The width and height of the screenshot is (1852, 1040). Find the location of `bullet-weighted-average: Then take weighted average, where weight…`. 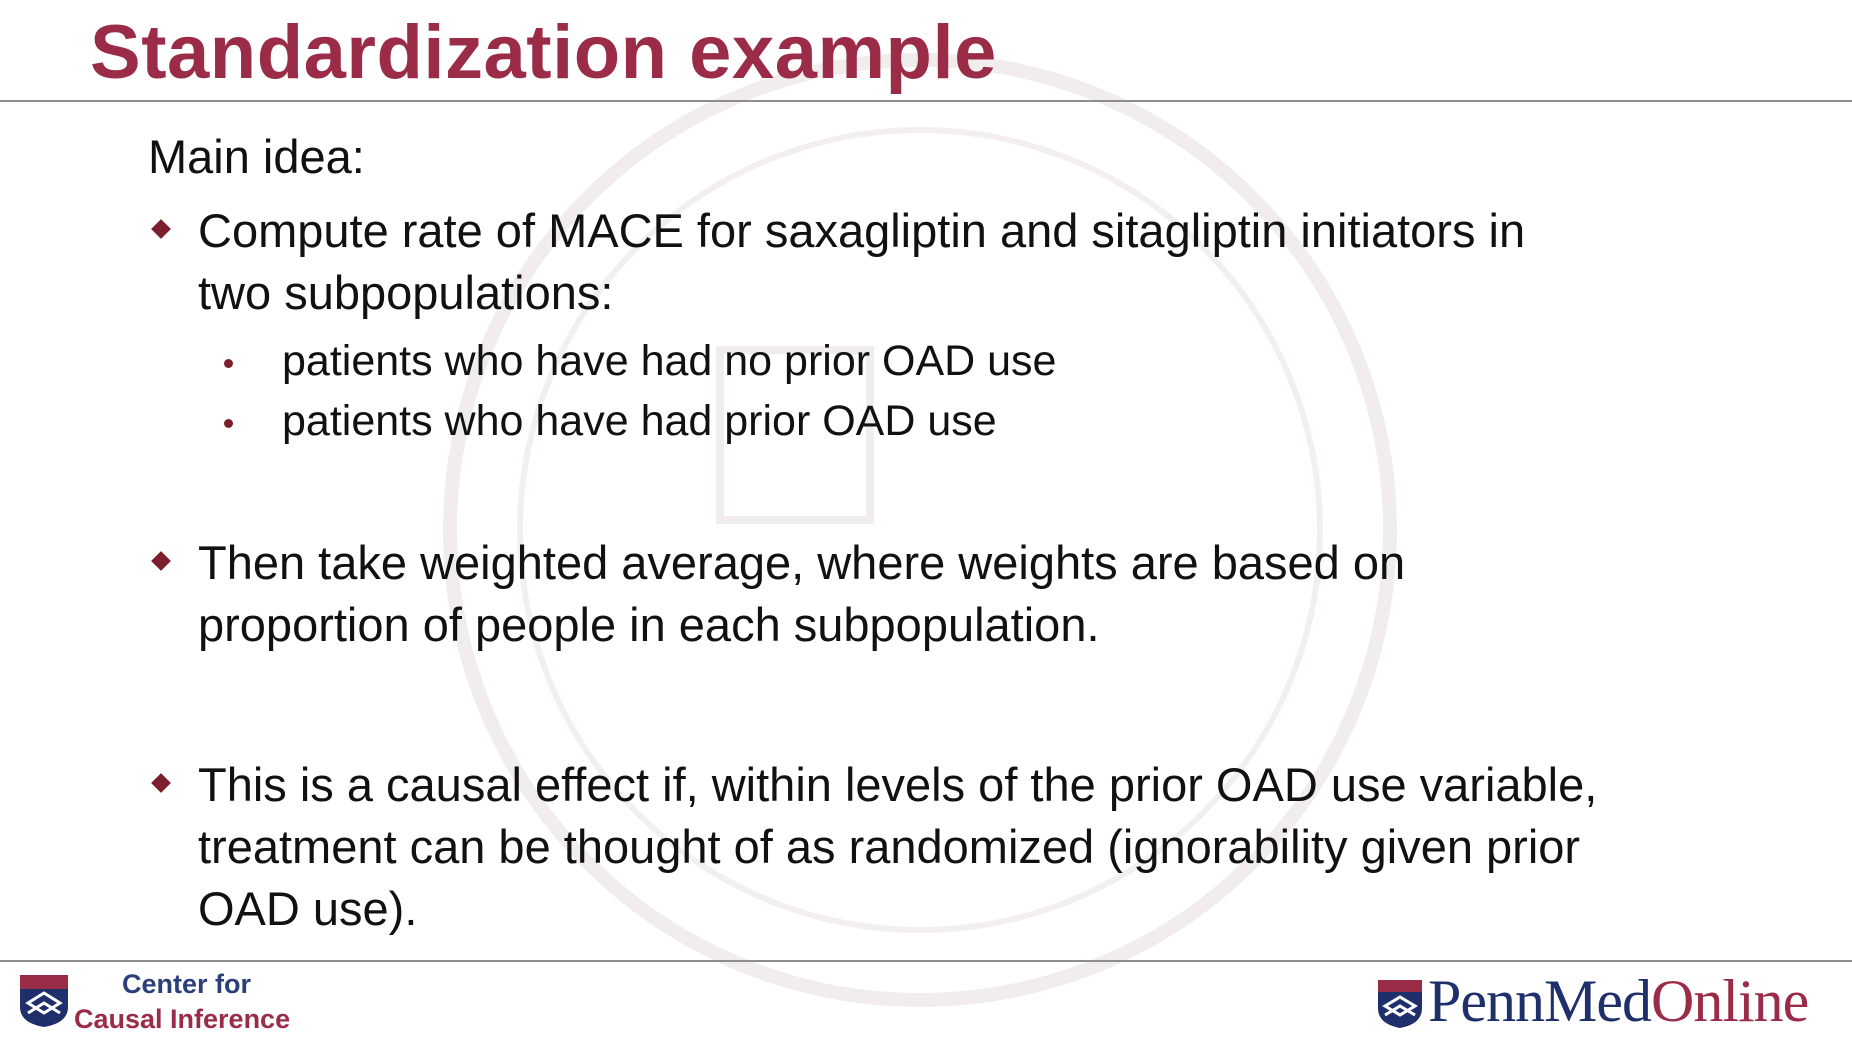

bullet-weighted-average: Then take weighted average, where weight… is located at coordinates (948, 594).